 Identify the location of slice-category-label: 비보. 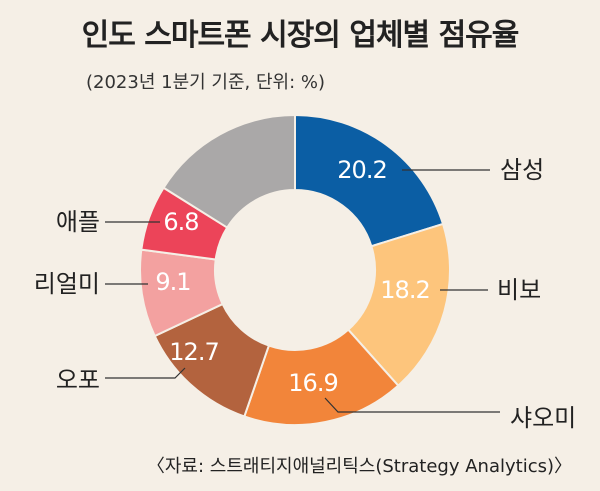
(519, 290).